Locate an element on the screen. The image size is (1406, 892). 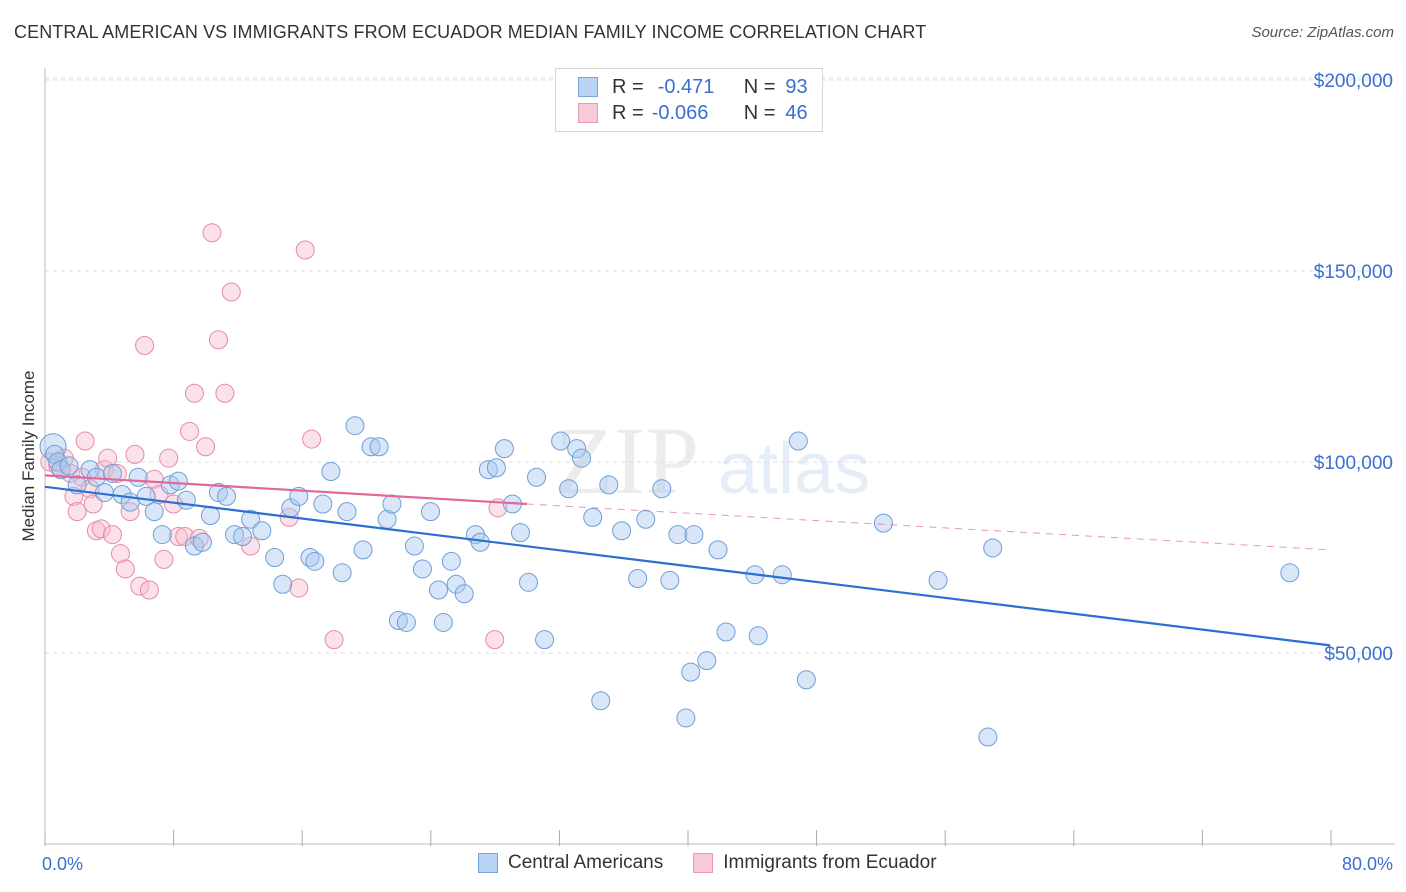
x-tick-label: 80.0% is located at coordinates (1367, 864).